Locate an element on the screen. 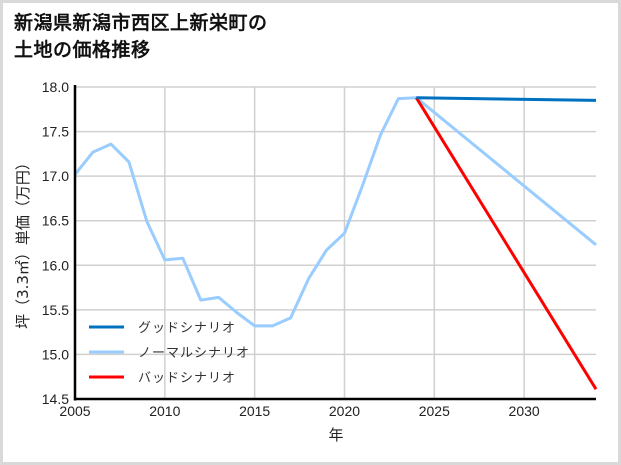 This screenshot has height=465, width=621. x-tick-label: 2005 is located at coordinates (74, 411).